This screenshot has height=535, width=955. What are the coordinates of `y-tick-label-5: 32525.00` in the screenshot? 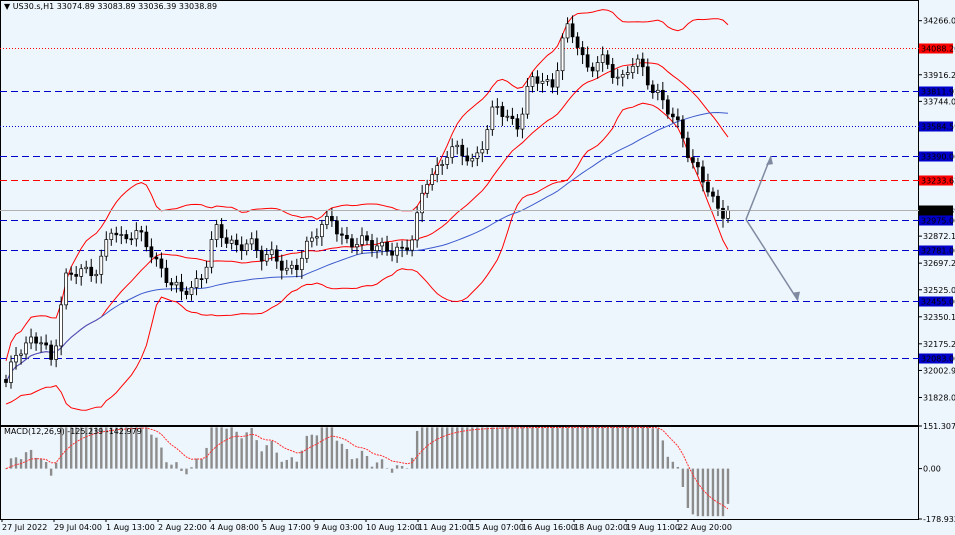 It's located at (939, 290).